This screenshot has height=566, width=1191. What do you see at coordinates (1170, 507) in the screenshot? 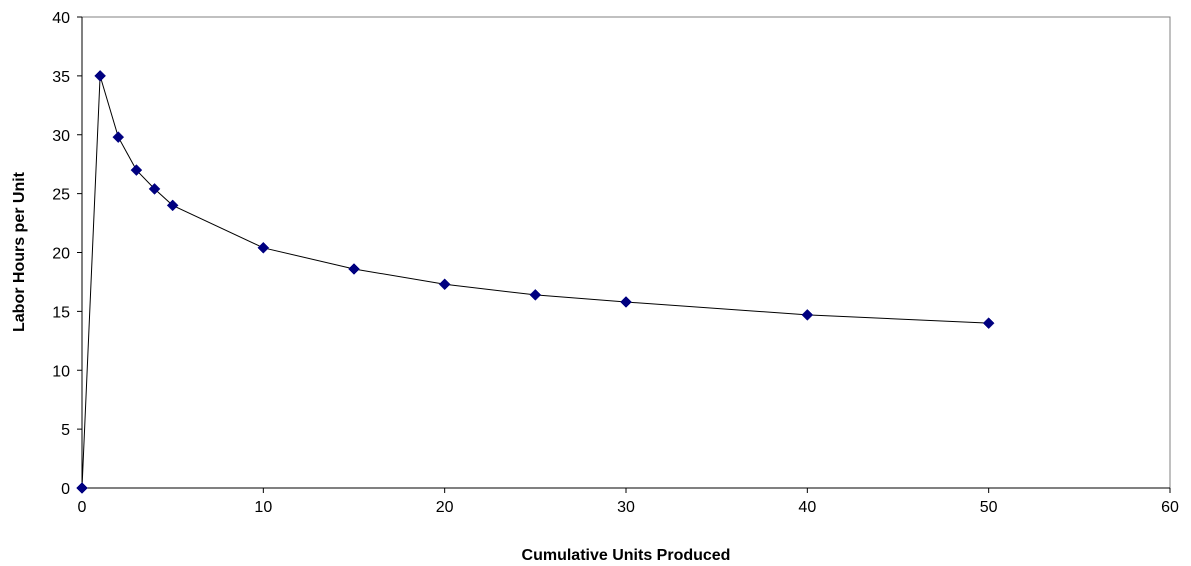
I see `x-tick-label: 60` at bounding box center [1170, 507].